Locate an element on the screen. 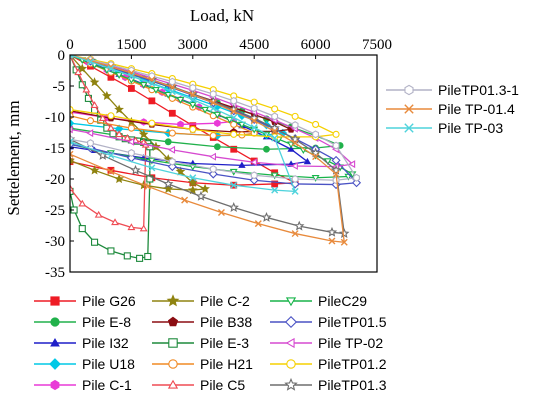  legend-label: Pile E-8 is located at coordinates (106, 322).